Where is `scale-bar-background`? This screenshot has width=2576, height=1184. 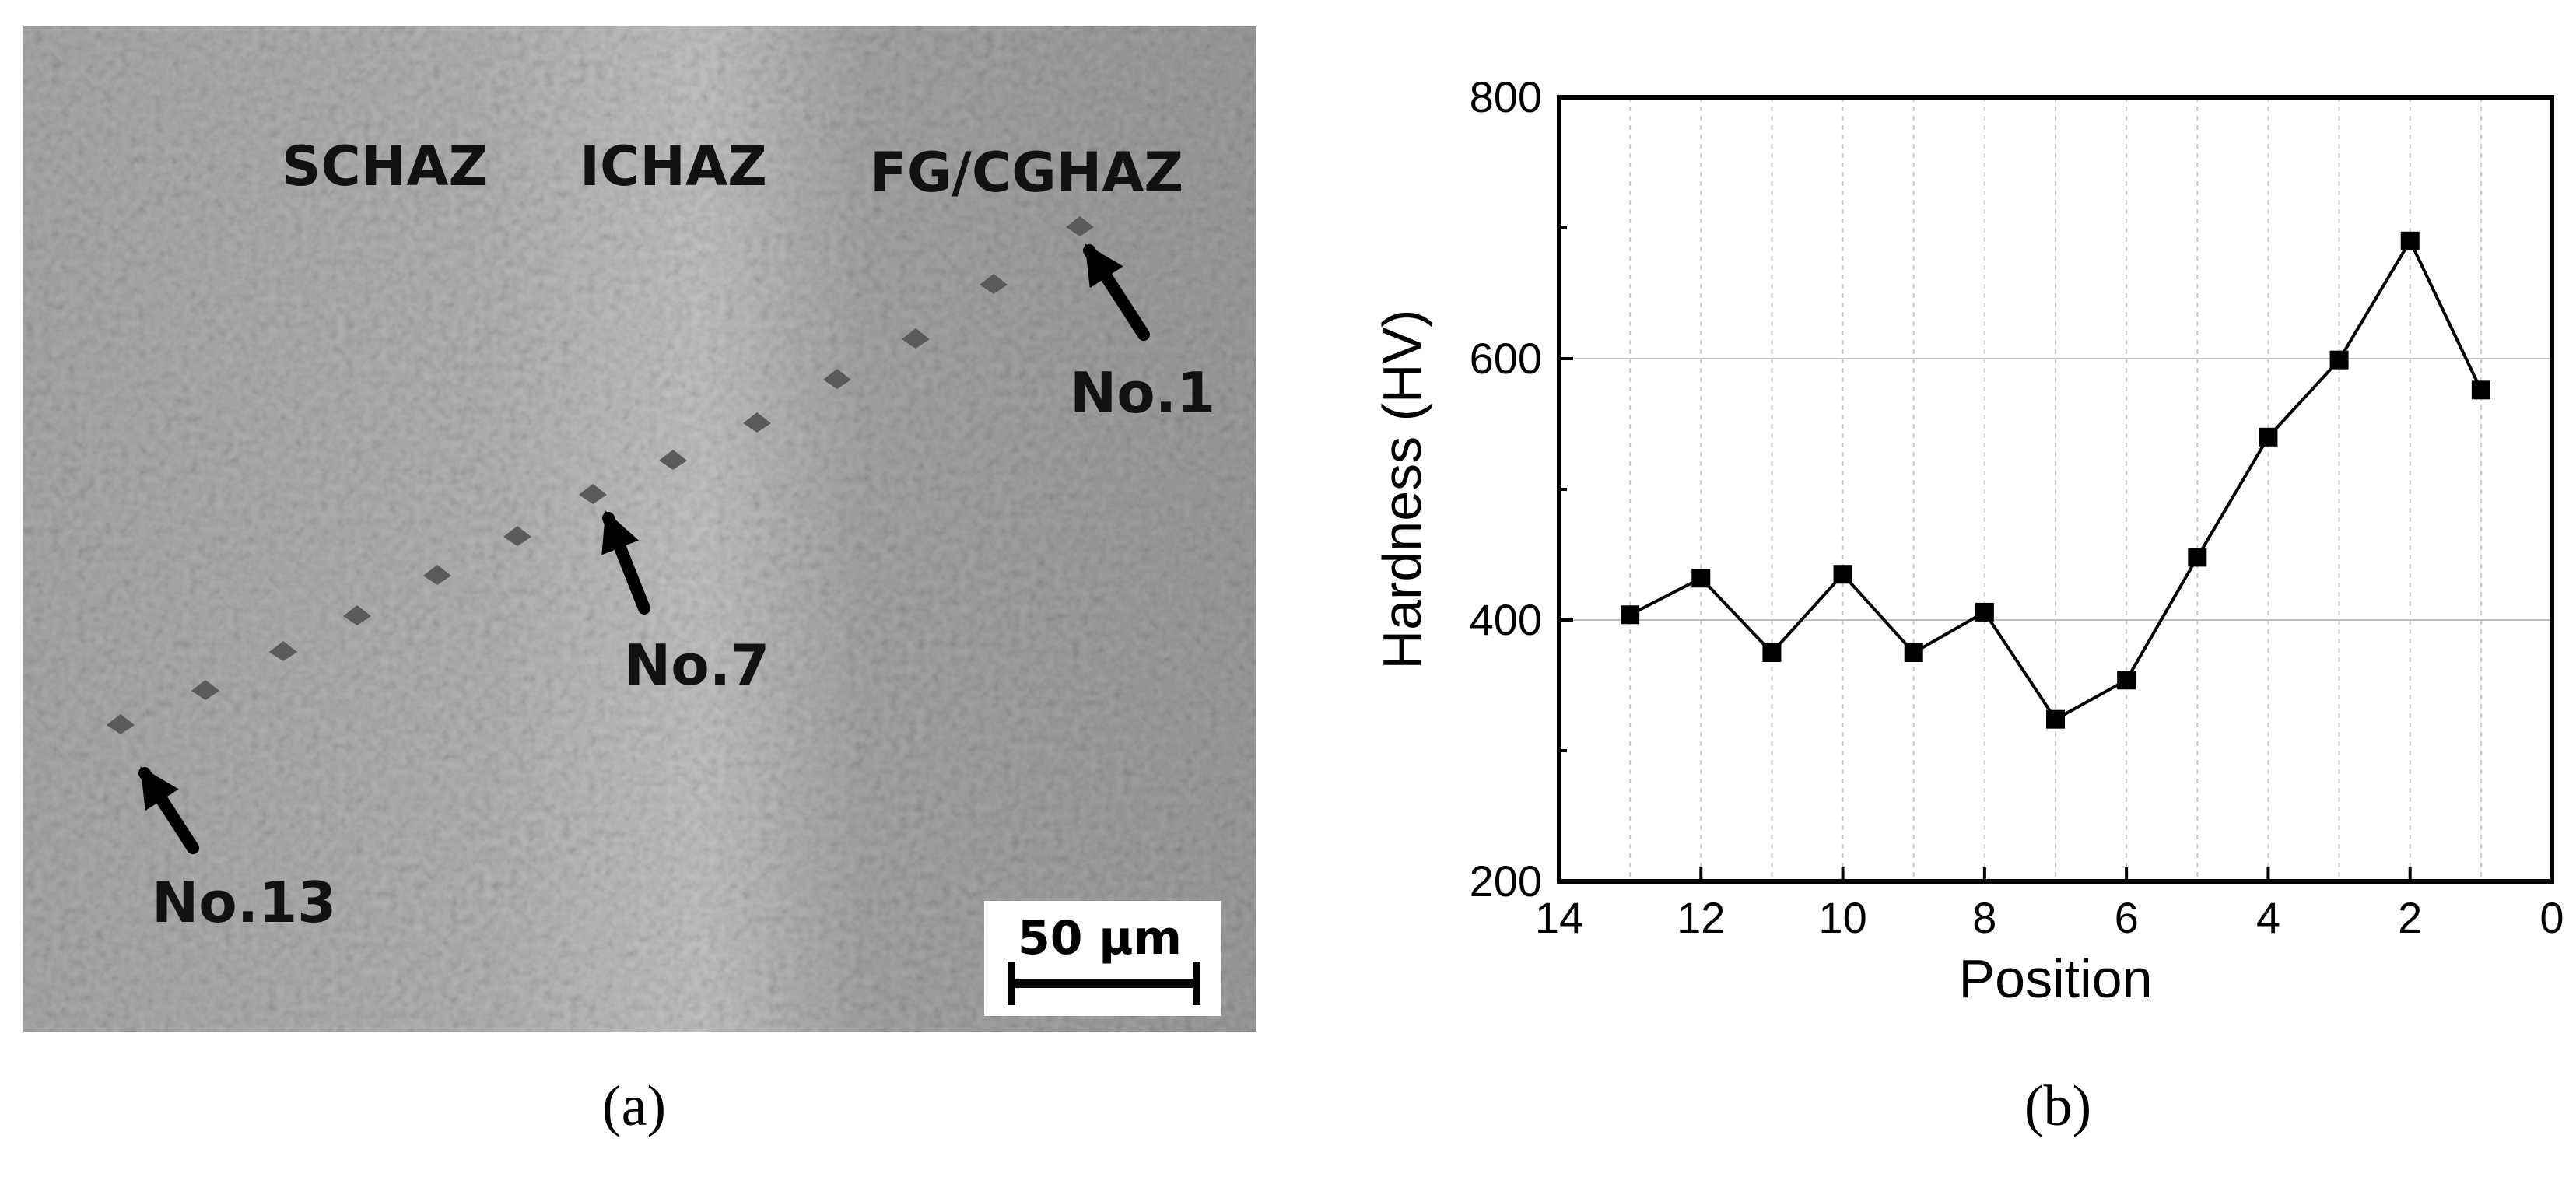 scale-bar-background is located at coordinates (1102, 958).